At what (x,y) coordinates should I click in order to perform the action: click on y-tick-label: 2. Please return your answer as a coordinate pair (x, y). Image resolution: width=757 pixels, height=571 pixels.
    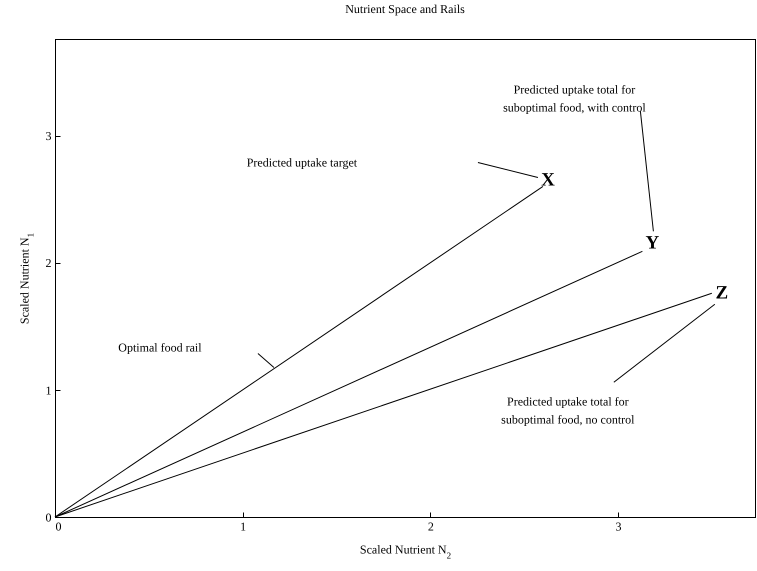
    Looking at the image, I should click on (49, 263).